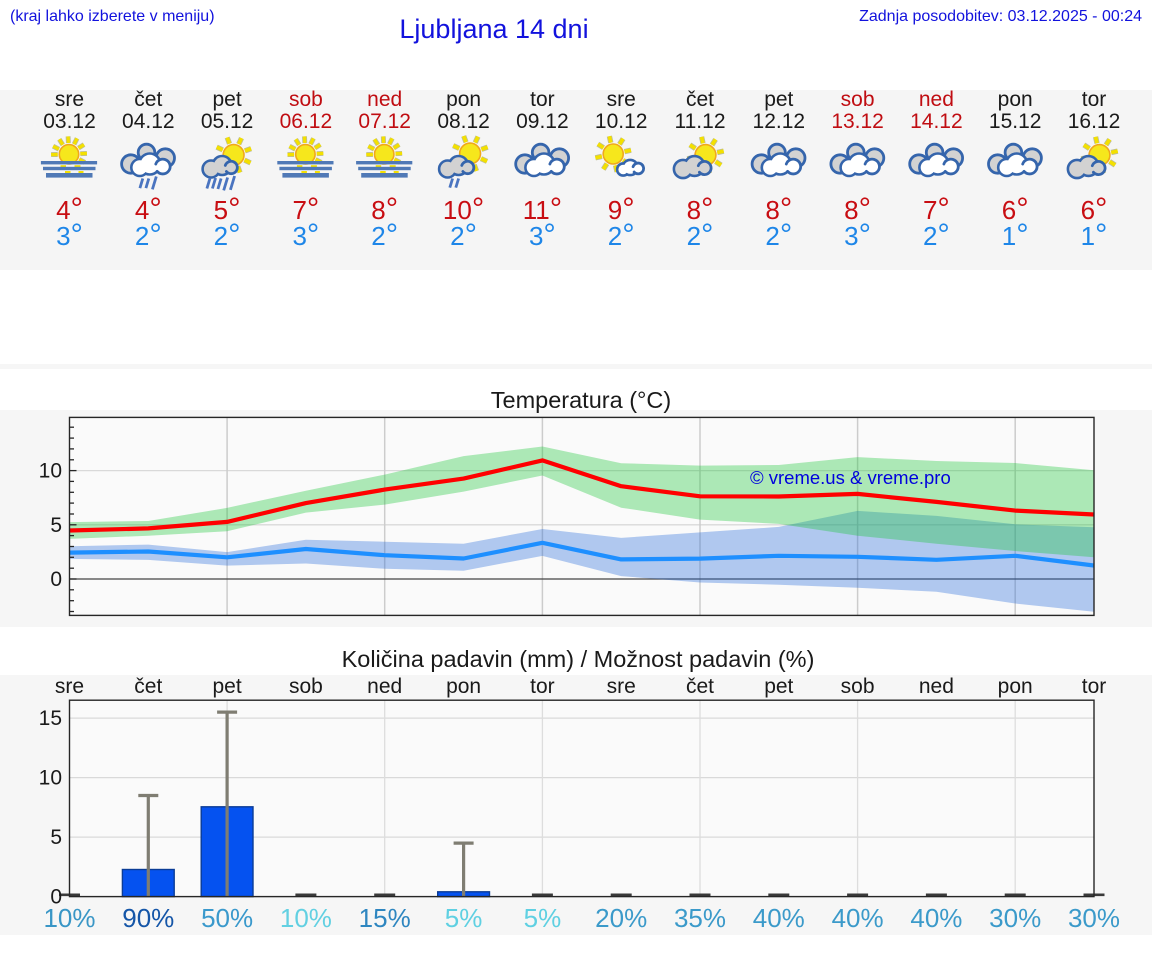 The image size is (1152, 975). I want to click on svg-text: 10°, so click(463, 208).